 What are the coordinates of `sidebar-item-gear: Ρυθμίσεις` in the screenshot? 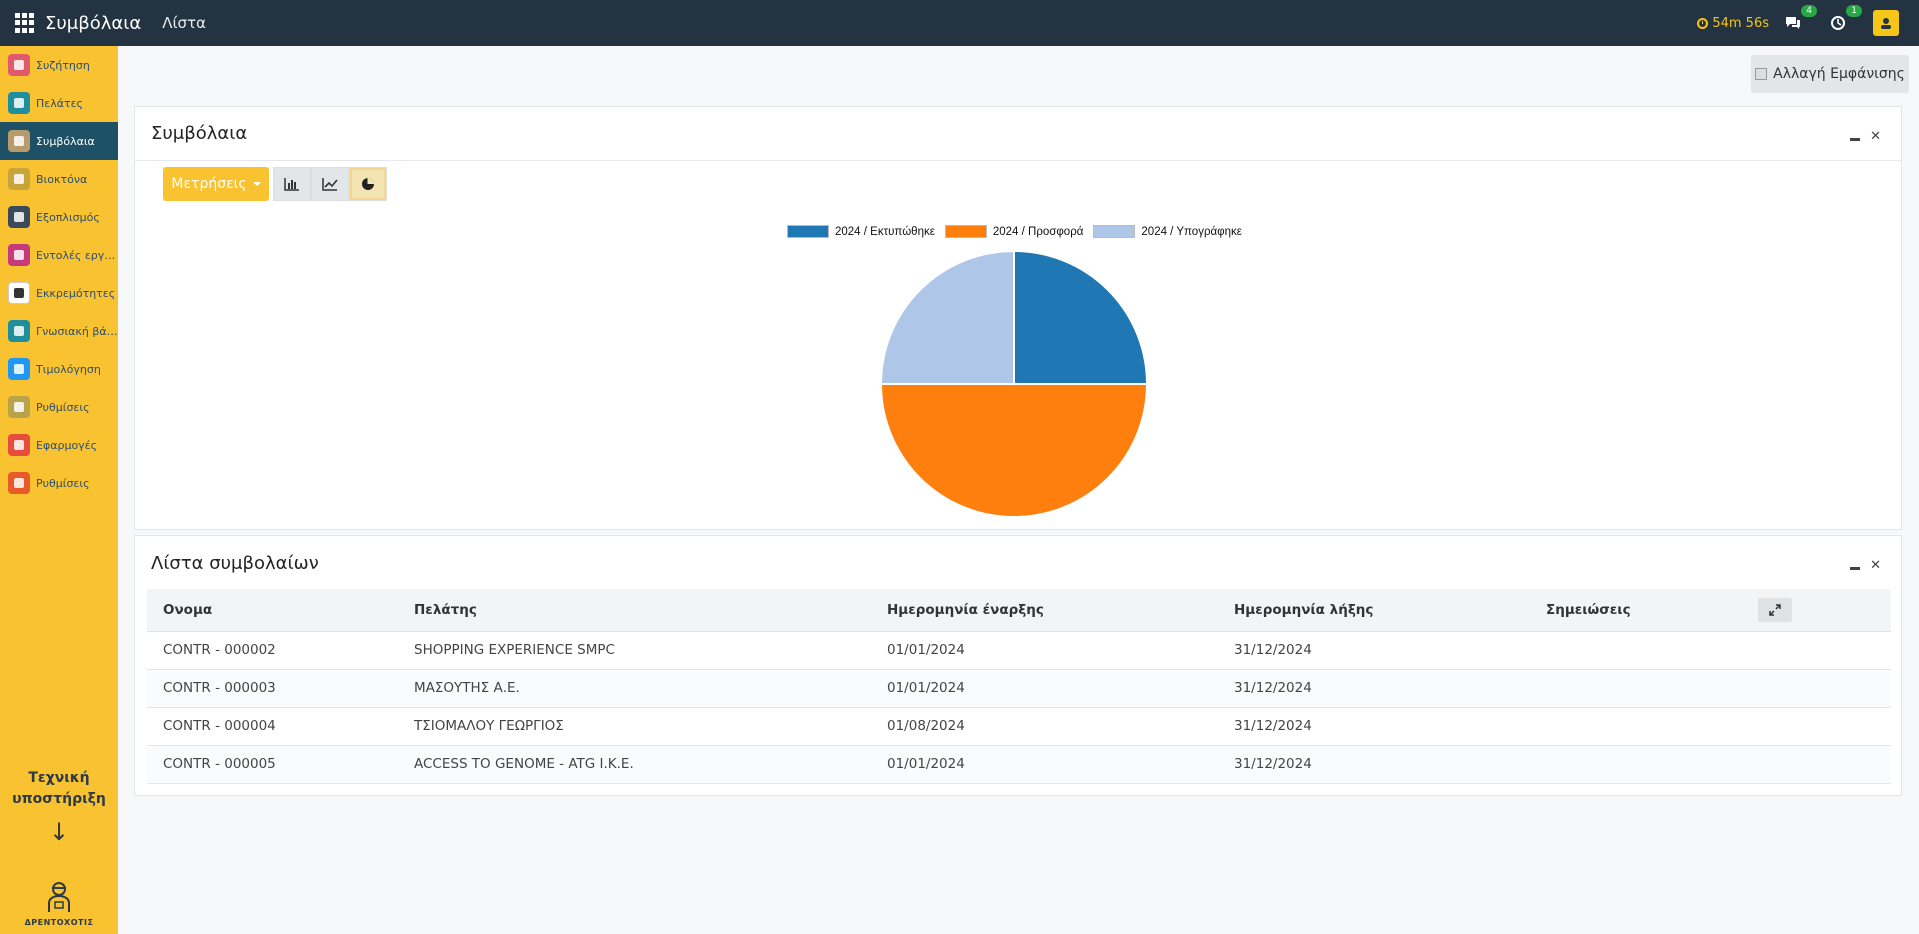 It's located at (59, 407).